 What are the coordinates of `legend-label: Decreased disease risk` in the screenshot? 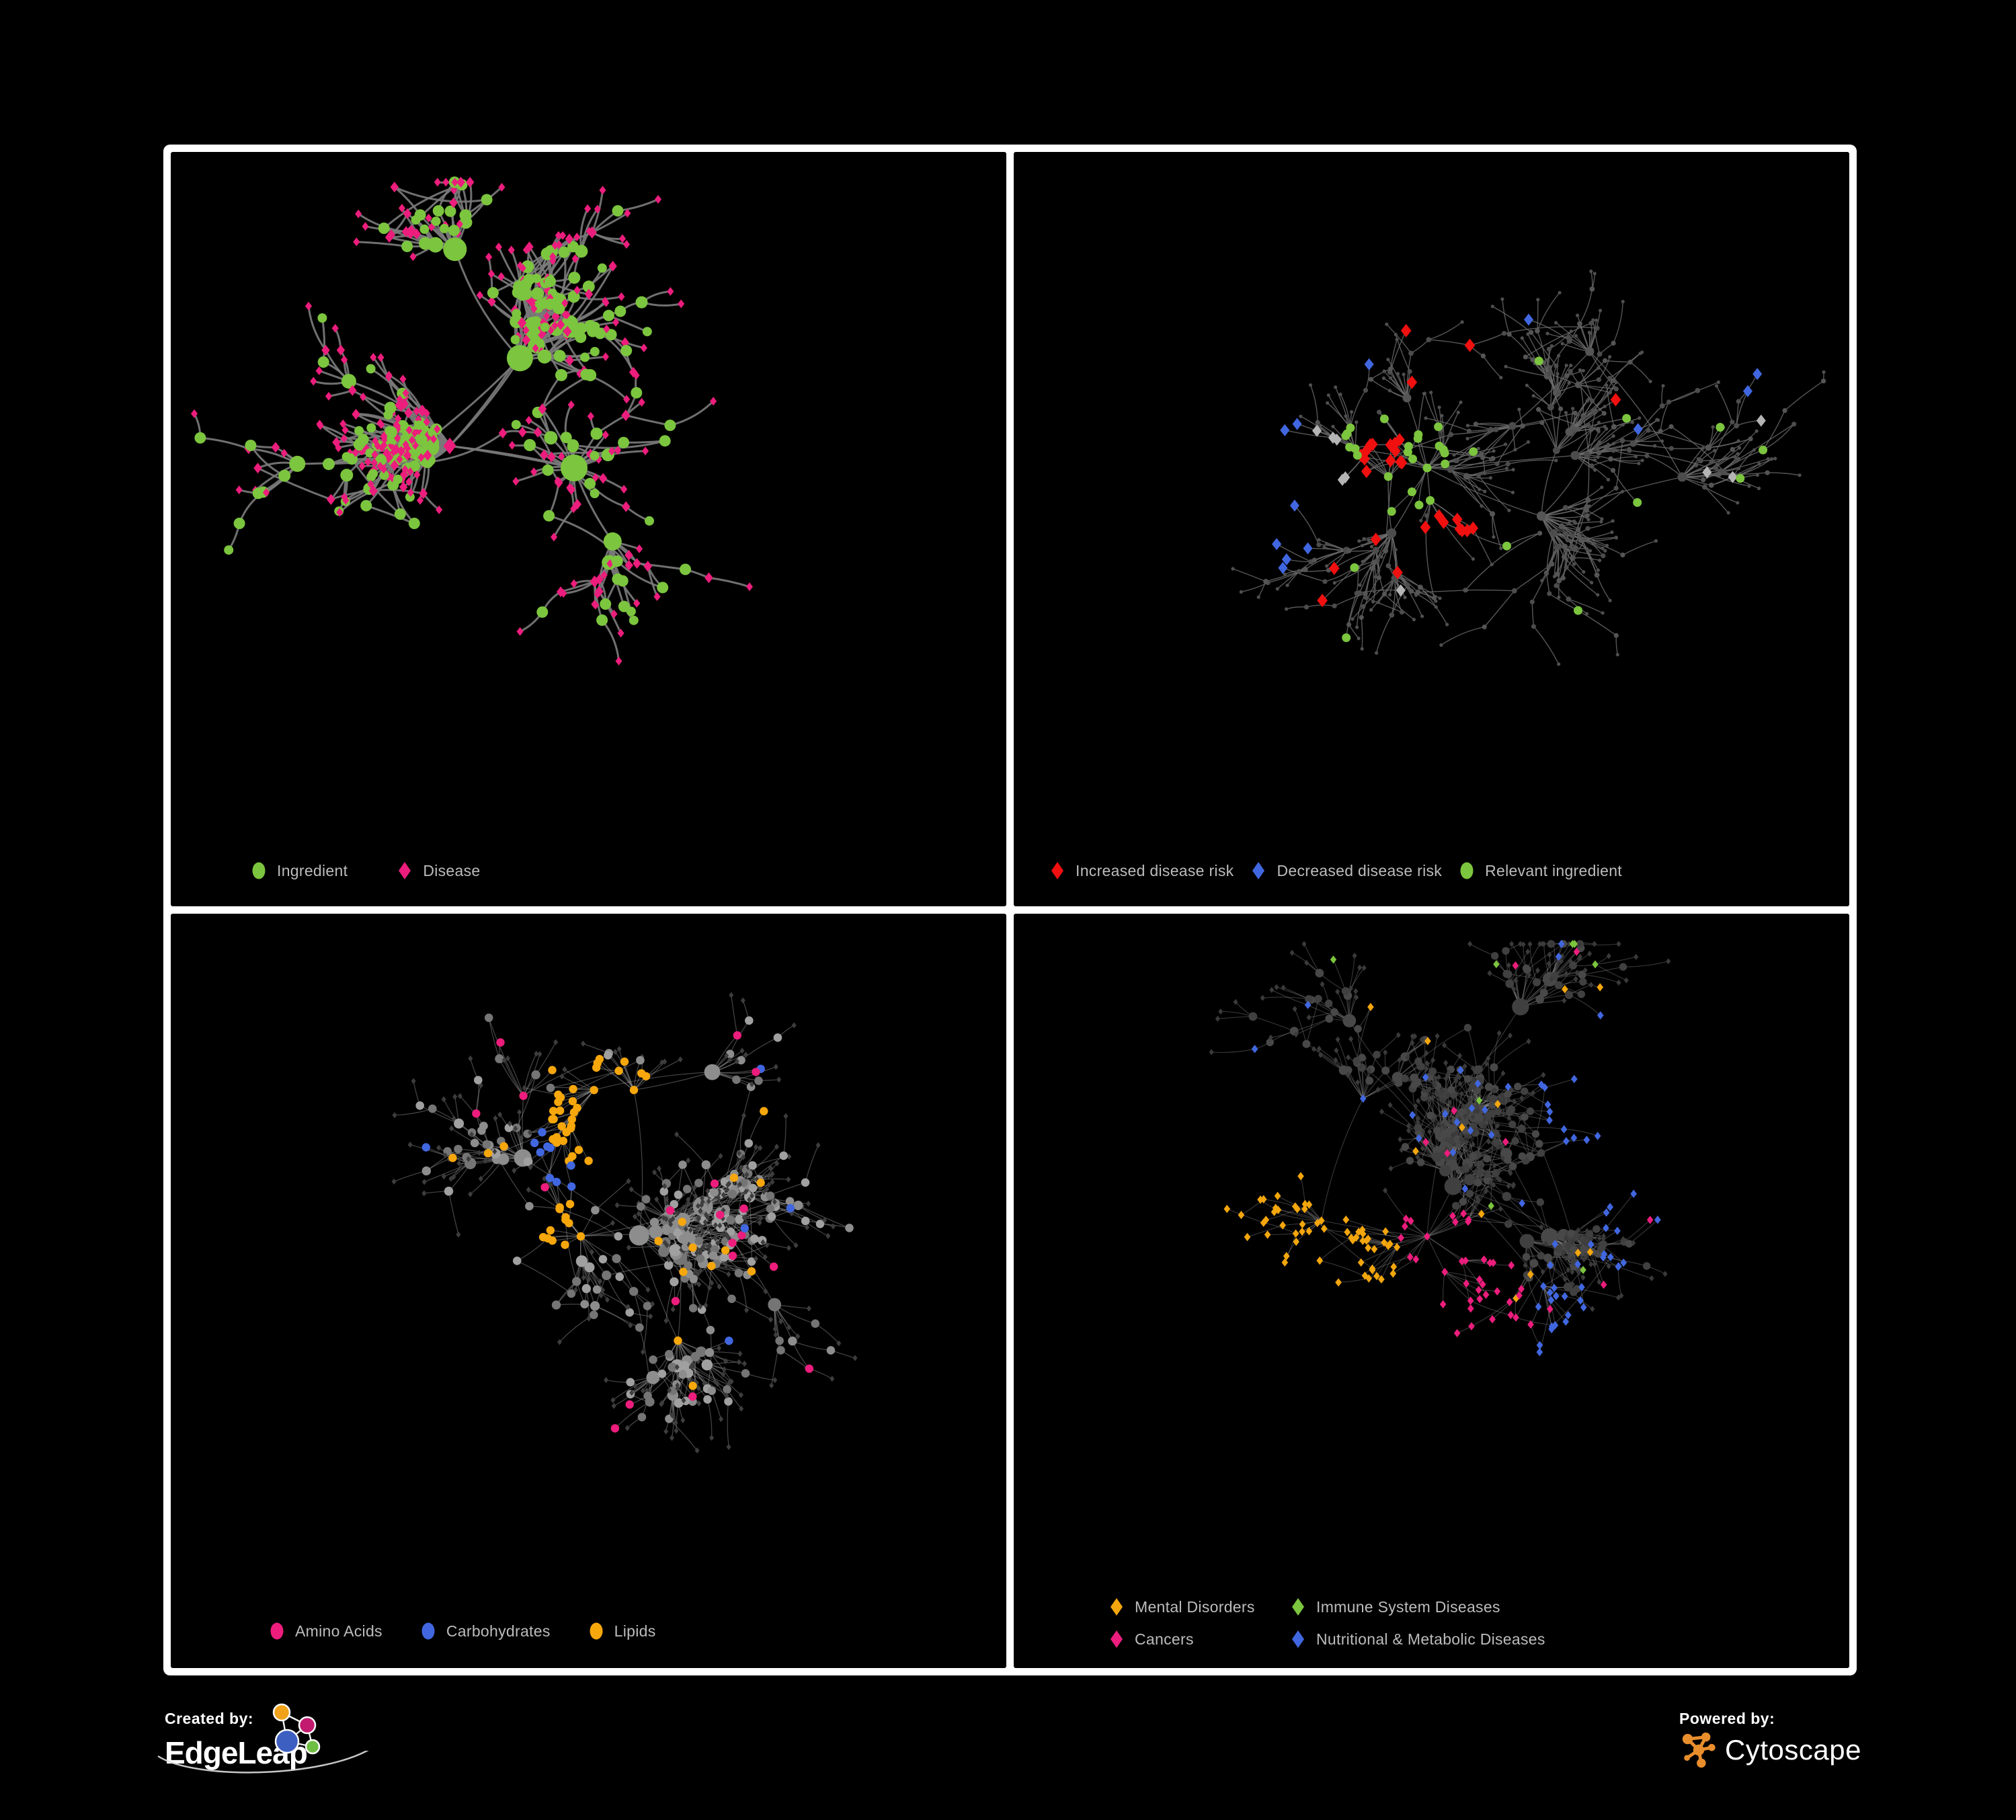 It's located at (1360, 870).